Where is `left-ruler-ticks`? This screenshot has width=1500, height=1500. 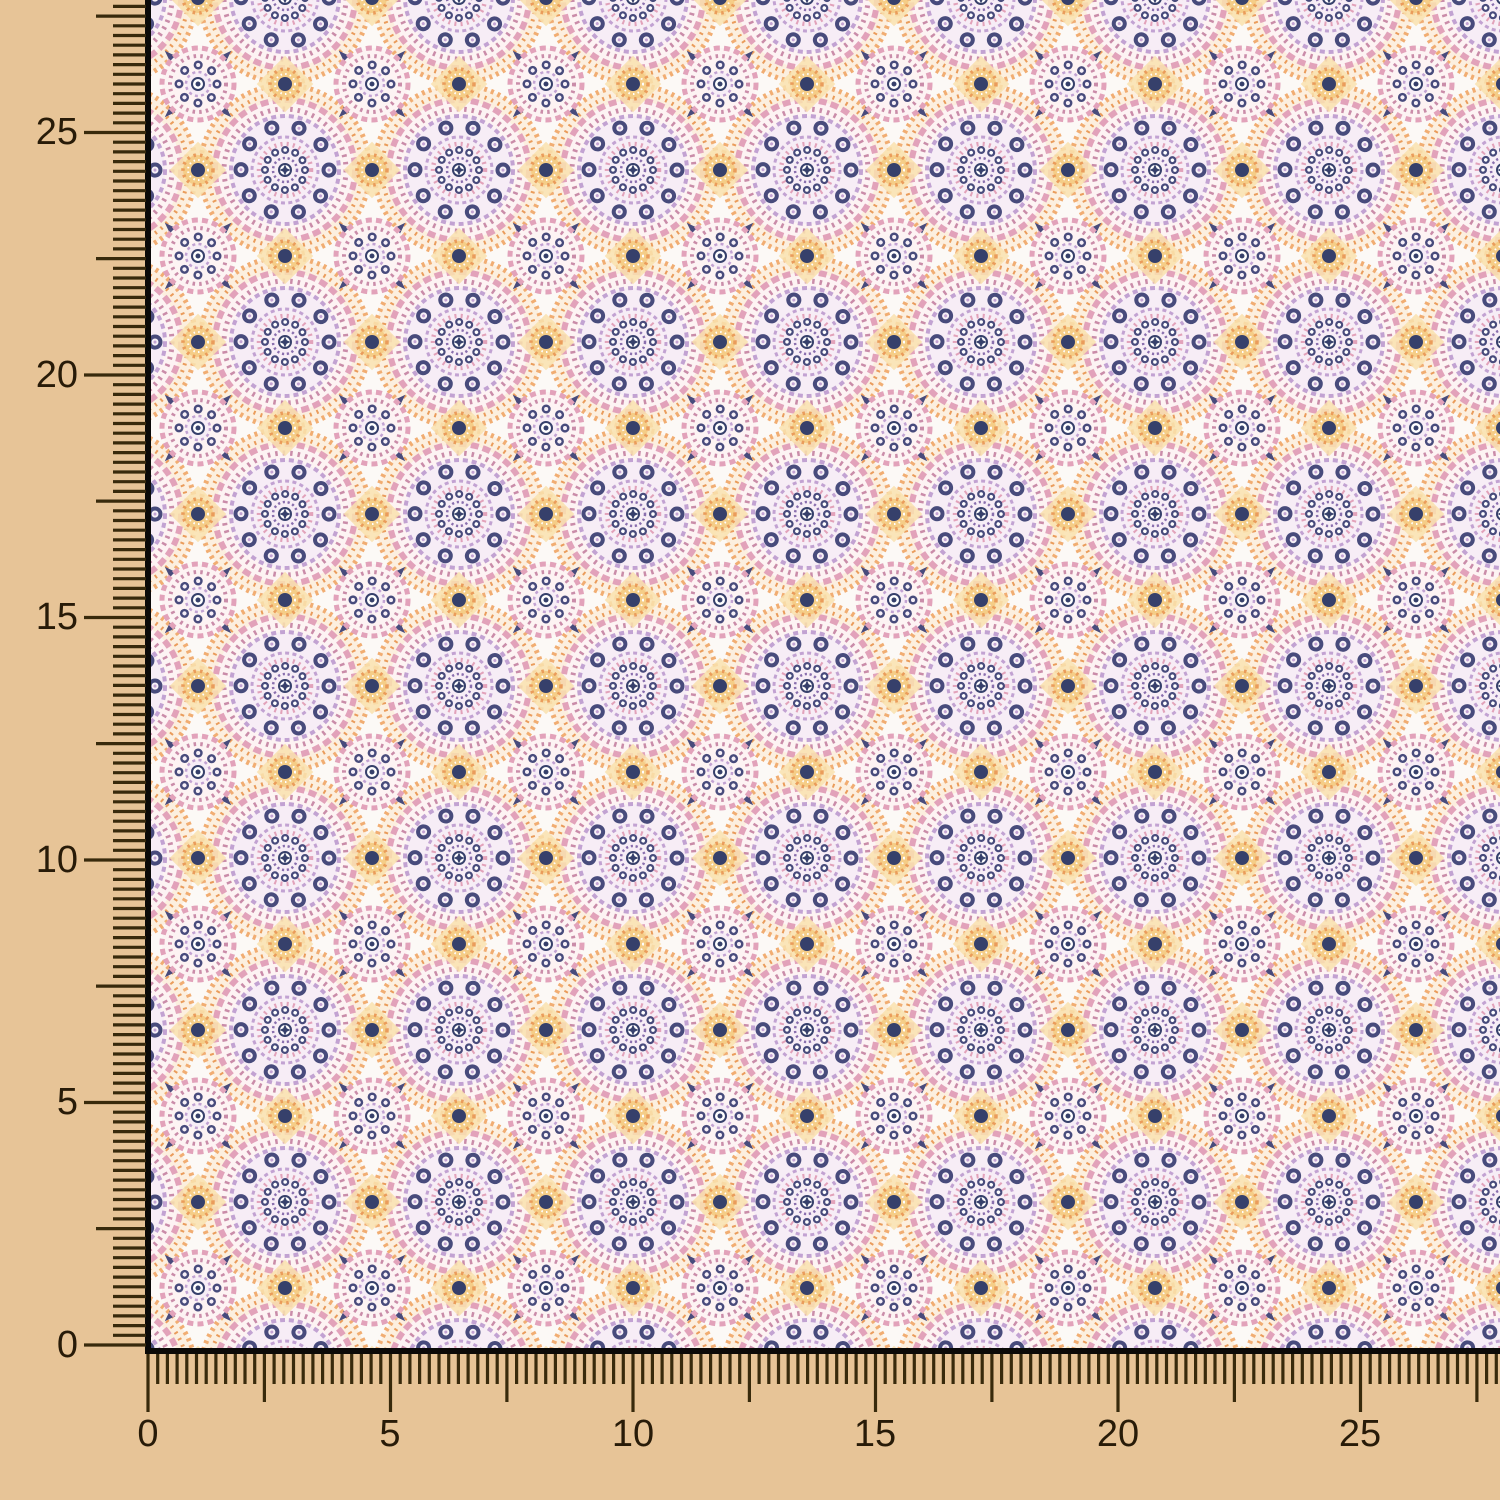
left-ruler-ticks is located at coordinates (115, 675).